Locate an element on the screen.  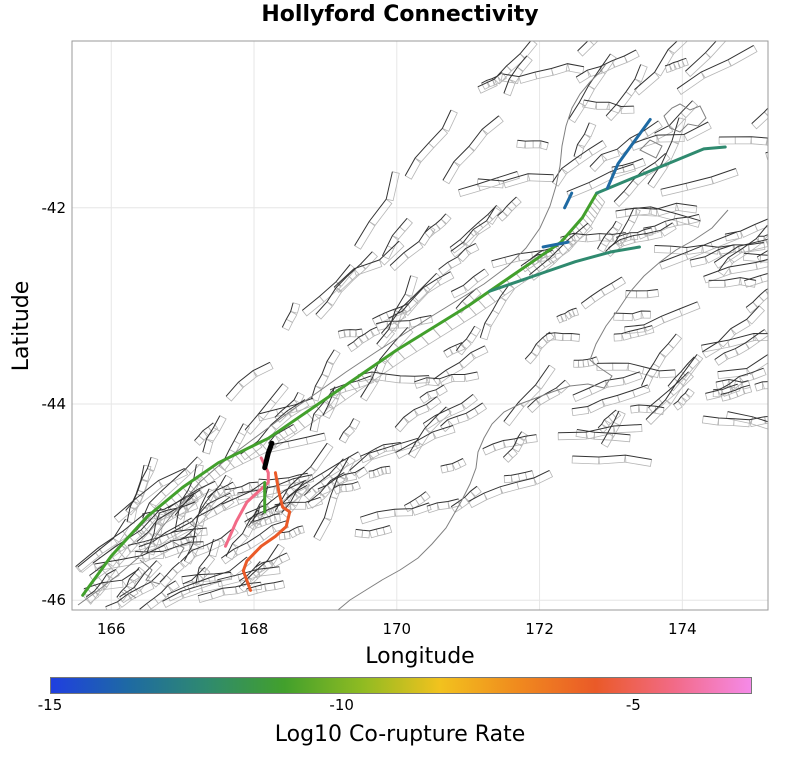
x-axis-ticks: 166 168 170 172 174 is located at coordinates (397, 629).